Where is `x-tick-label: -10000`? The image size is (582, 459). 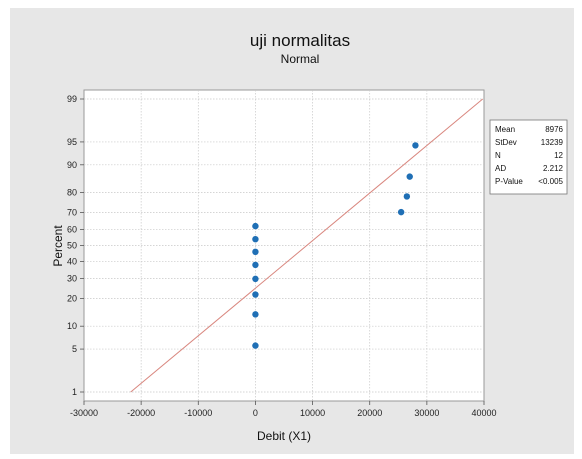 x-tick-label: -10000 is located at coordinates (198, 413).